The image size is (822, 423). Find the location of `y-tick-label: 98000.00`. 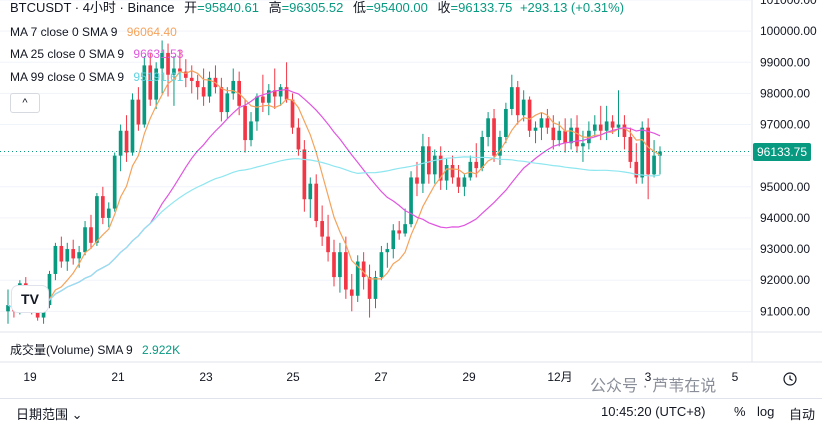

y-tick-label: 98000.00 is located at coordinates (785, 93).